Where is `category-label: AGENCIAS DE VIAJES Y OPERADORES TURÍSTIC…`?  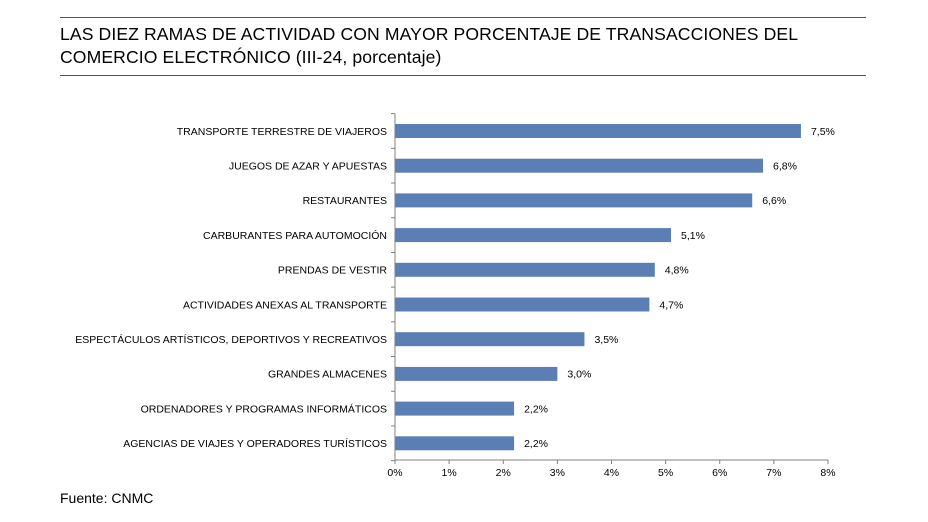 category-label: AGENCIAS DE VIAJES Y OPERADORES TURÍSTIC… is located at coordinates (255, 443).